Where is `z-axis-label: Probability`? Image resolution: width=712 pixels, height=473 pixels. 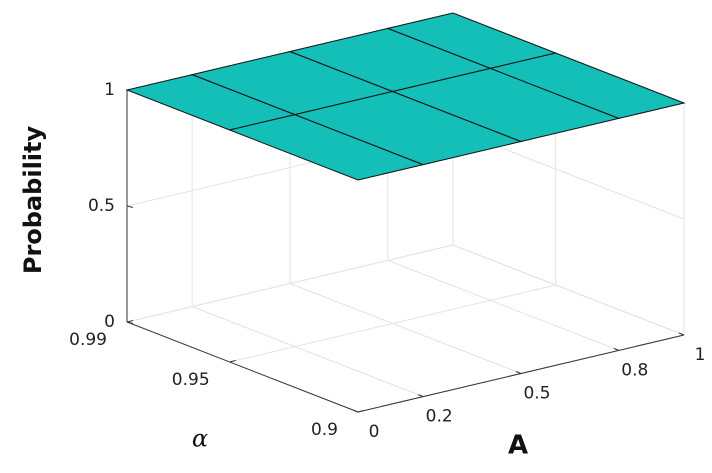
z-axis-label: Probability is located at coordinates (33, 200).